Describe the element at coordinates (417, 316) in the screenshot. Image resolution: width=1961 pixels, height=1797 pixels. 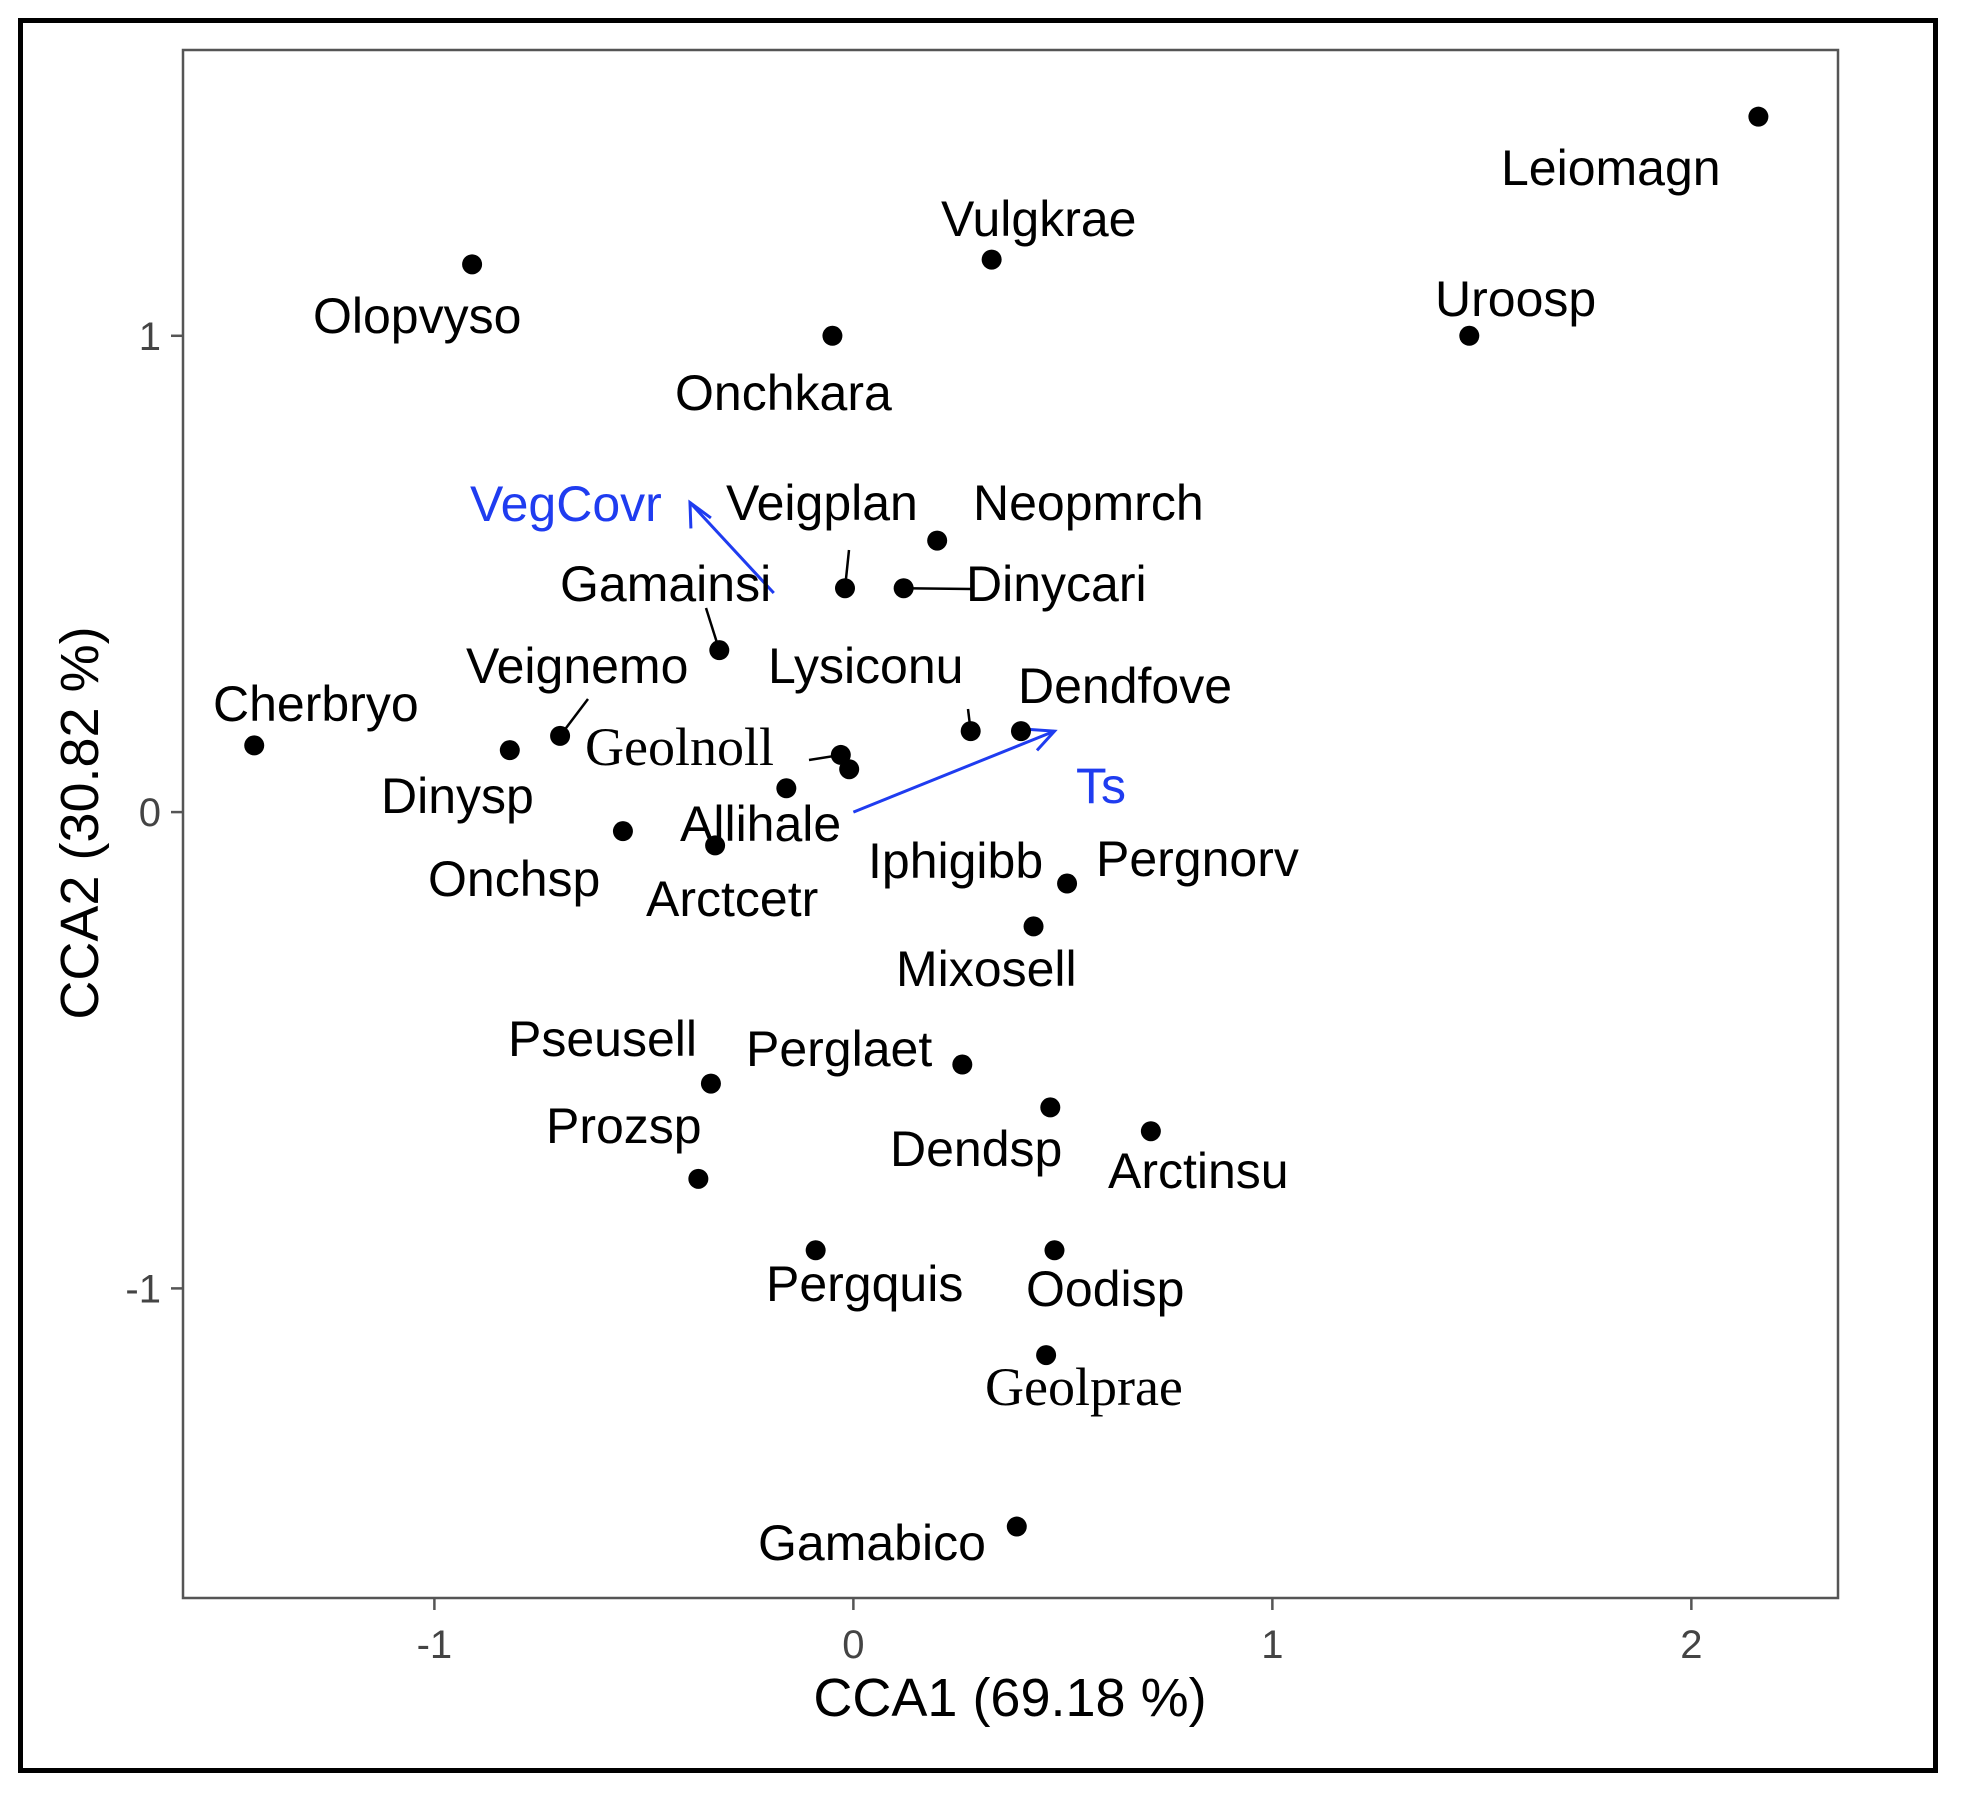
I see `point-label-olopvyso: Olopvyso` at that location.